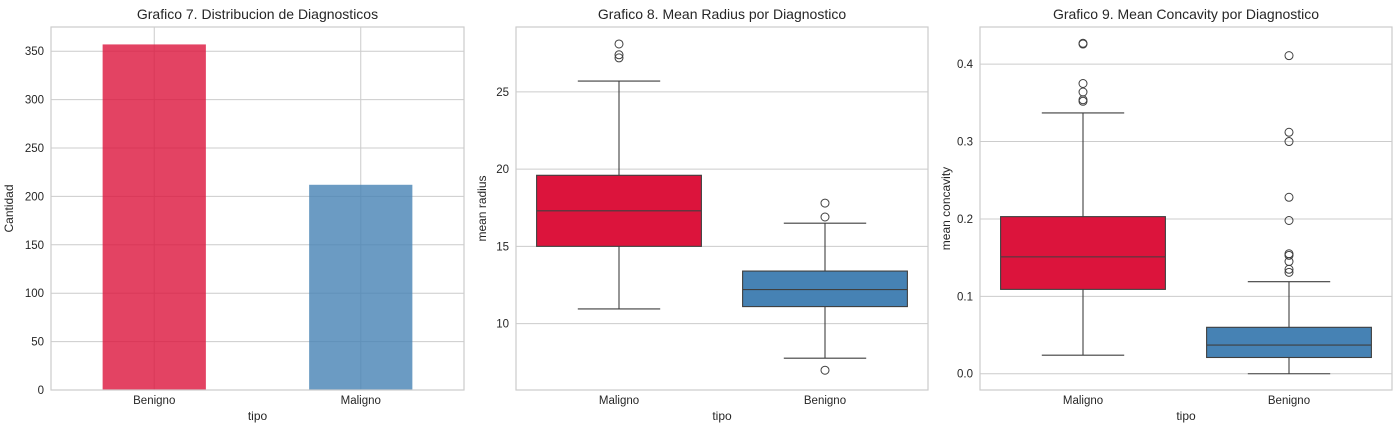 The image size is (1400, 432). What do you see at coordinates (34, 52) in the screenshot?
I see `y-tick-label: 350` at bounding box center [34, 52].